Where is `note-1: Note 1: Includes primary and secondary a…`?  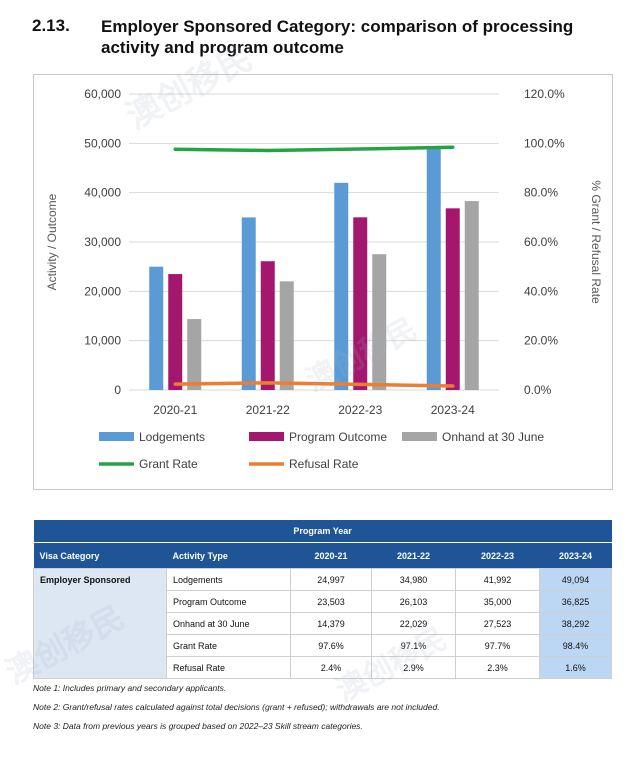 note-1: Note 1: Includes primary and secondary a… is located at coordinates (130, 688).